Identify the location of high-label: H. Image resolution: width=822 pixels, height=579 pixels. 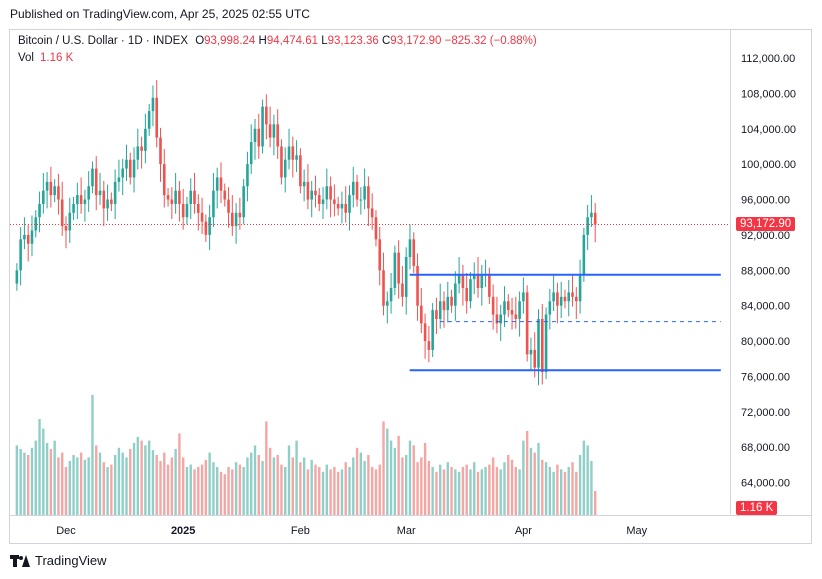
(262, 41).